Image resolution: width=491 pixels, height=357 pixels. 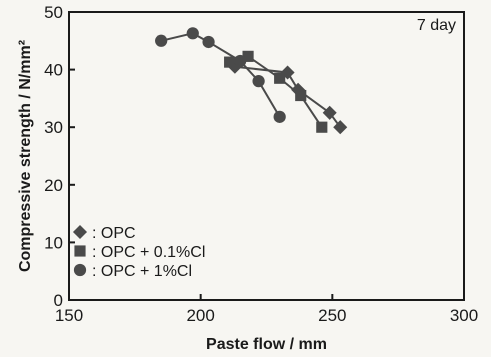 I want to click on legend: : OPC : OPC + 0.1%Cl : OPC + 1%Cl, so click(x=138, y=252).